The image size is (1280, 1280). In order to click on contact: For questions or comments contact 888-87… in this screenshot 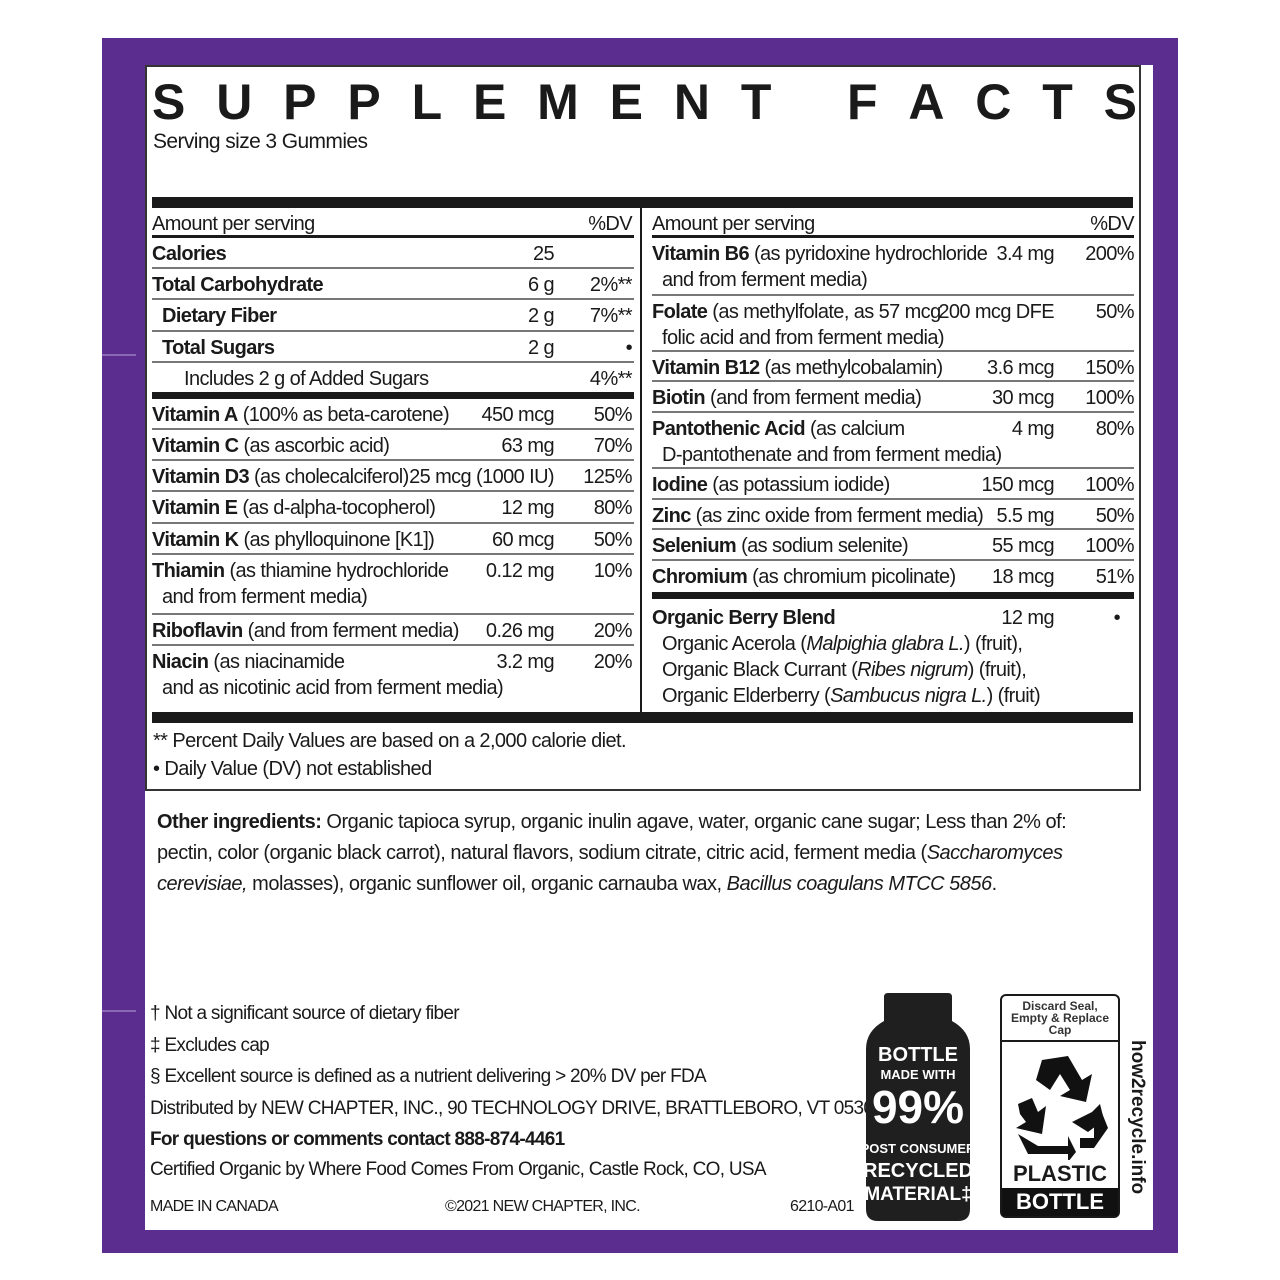, I will do `click(357, 1139)`.